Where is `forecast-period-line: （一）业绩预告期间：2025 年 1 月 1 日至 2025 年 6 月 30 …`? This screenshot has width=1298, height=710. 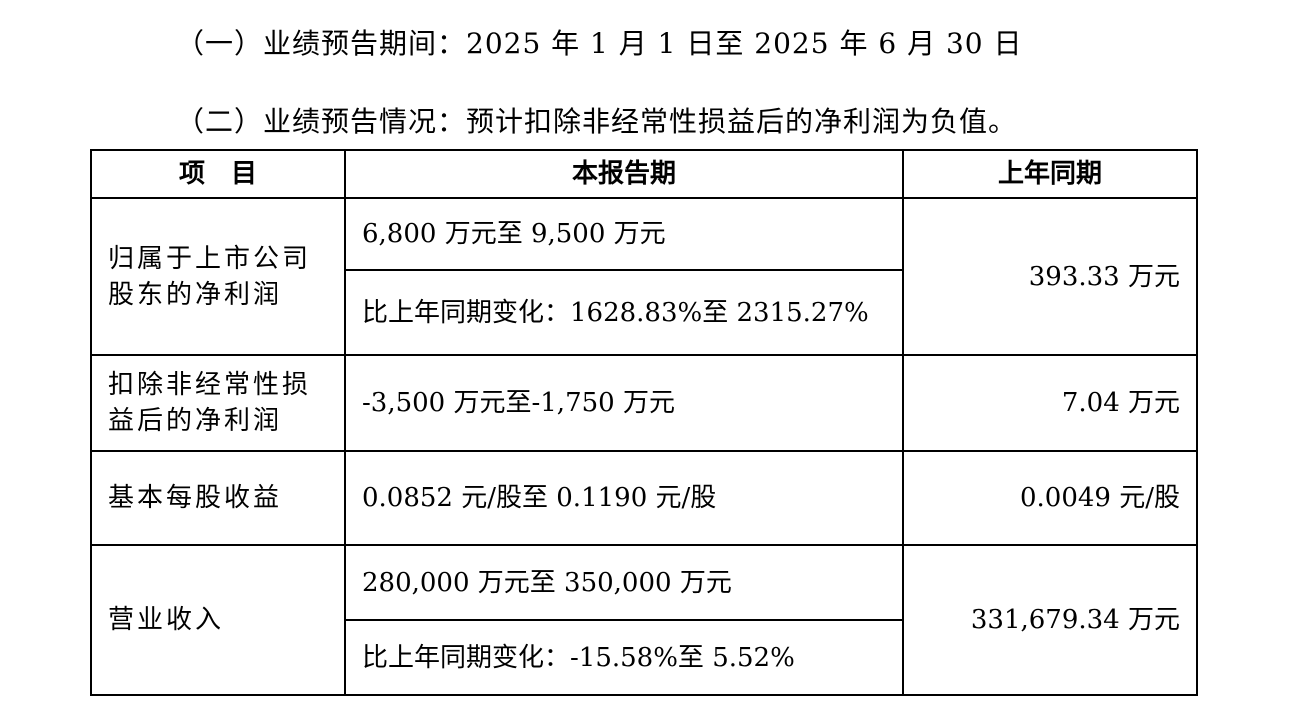
forecast-period-line: （一）业绩预告期间：2025 年 1 月 1 日至 2025 年 6 月 30 … is located at coordinates (599, 43).